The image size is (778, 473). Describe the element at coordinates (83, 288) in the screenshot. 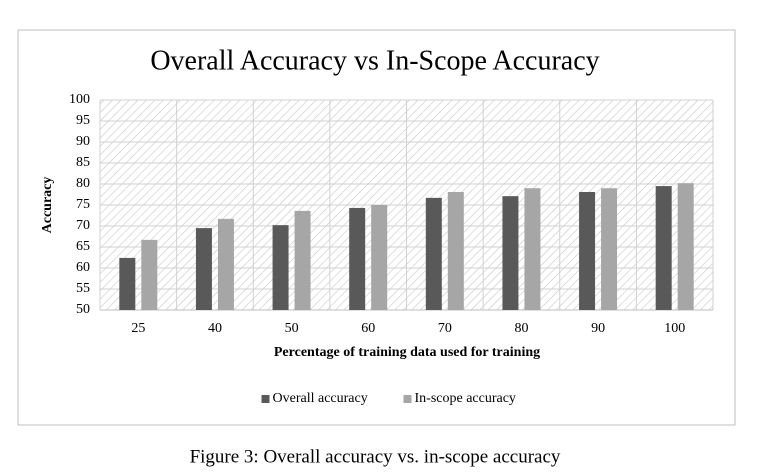

I see `y-tick-label: 55` at that location.